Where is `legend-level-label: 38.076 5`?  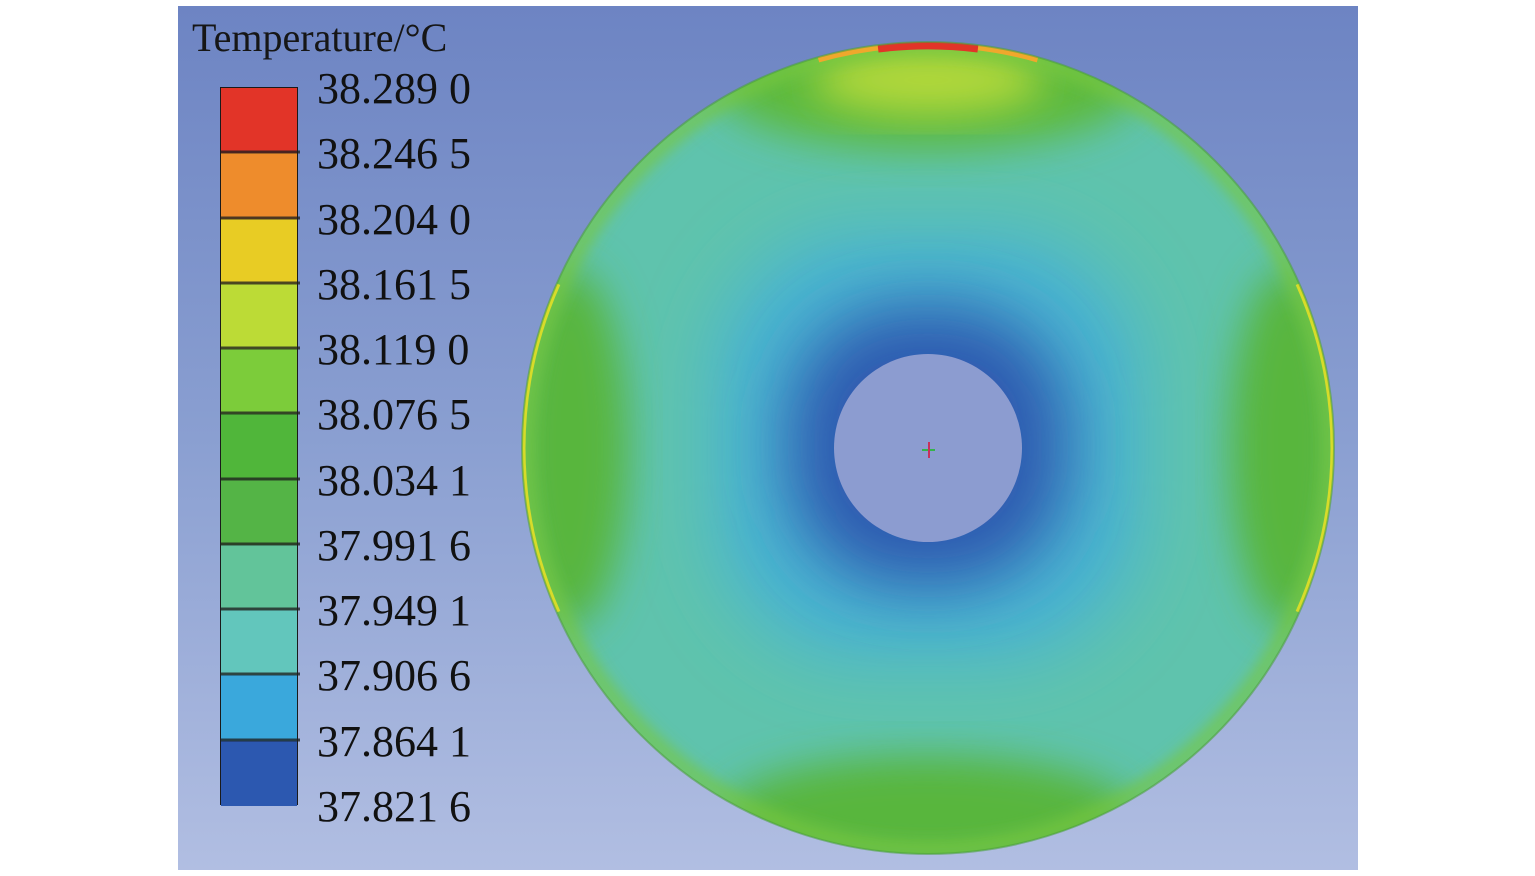 legend-level-label: 38.076 5 is located at coordinates (394, 415).